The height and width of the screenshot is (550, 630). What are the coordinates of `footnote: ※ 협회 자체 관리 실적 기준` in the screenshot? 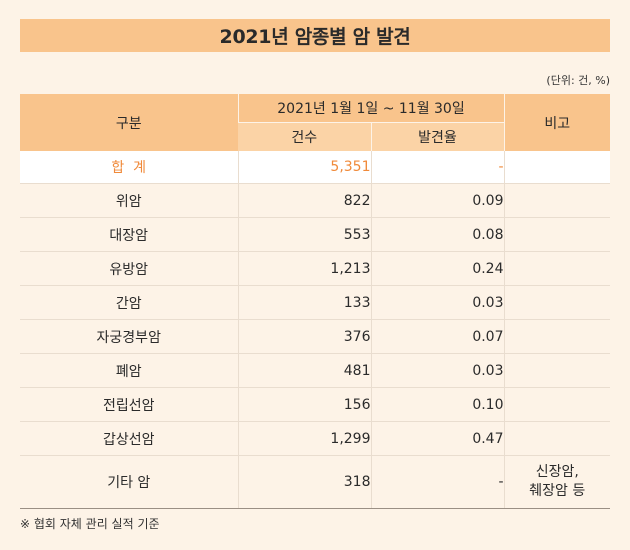 It's located at (90, 524).